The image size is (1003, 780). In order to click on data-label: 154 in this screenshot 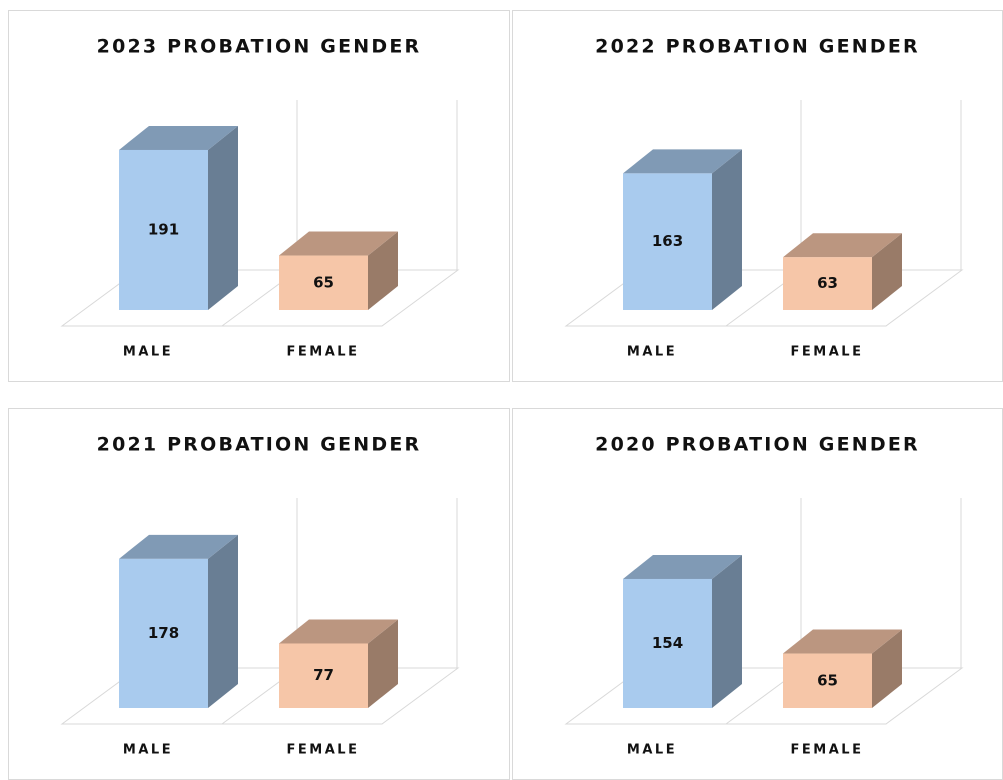, I will do `click(667, 643)`.